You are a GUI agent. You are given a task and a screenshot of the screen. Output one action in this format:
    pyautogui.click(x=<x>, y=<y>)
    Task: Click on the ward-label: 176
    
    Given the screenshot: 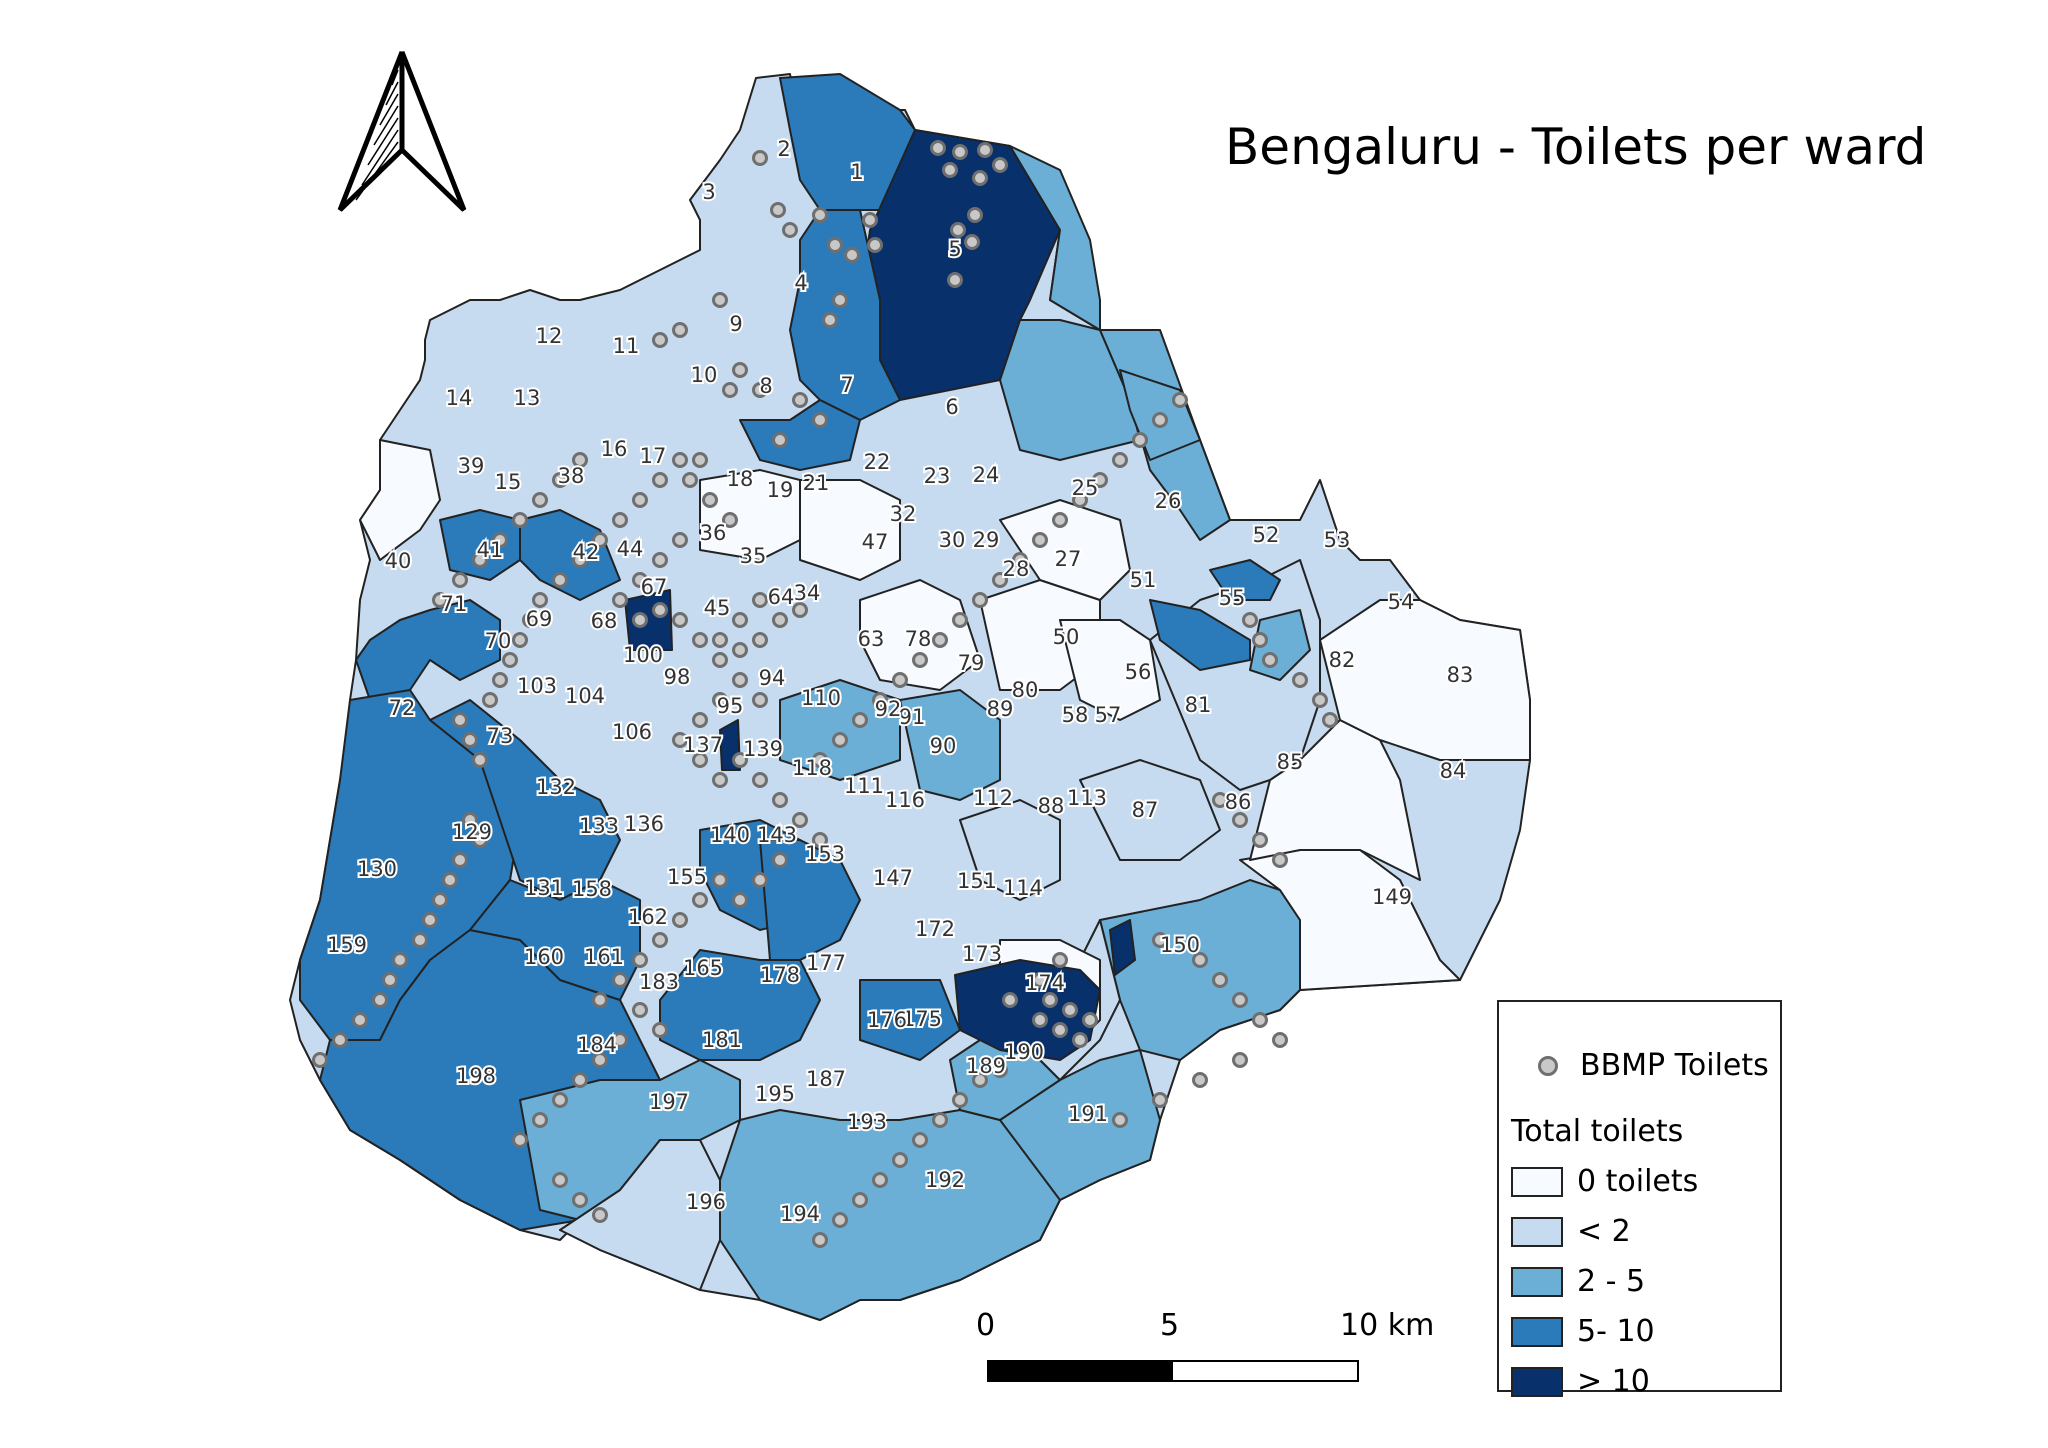 What is the action you would take?
    pyautogui.click(x=887, y=1020)
    